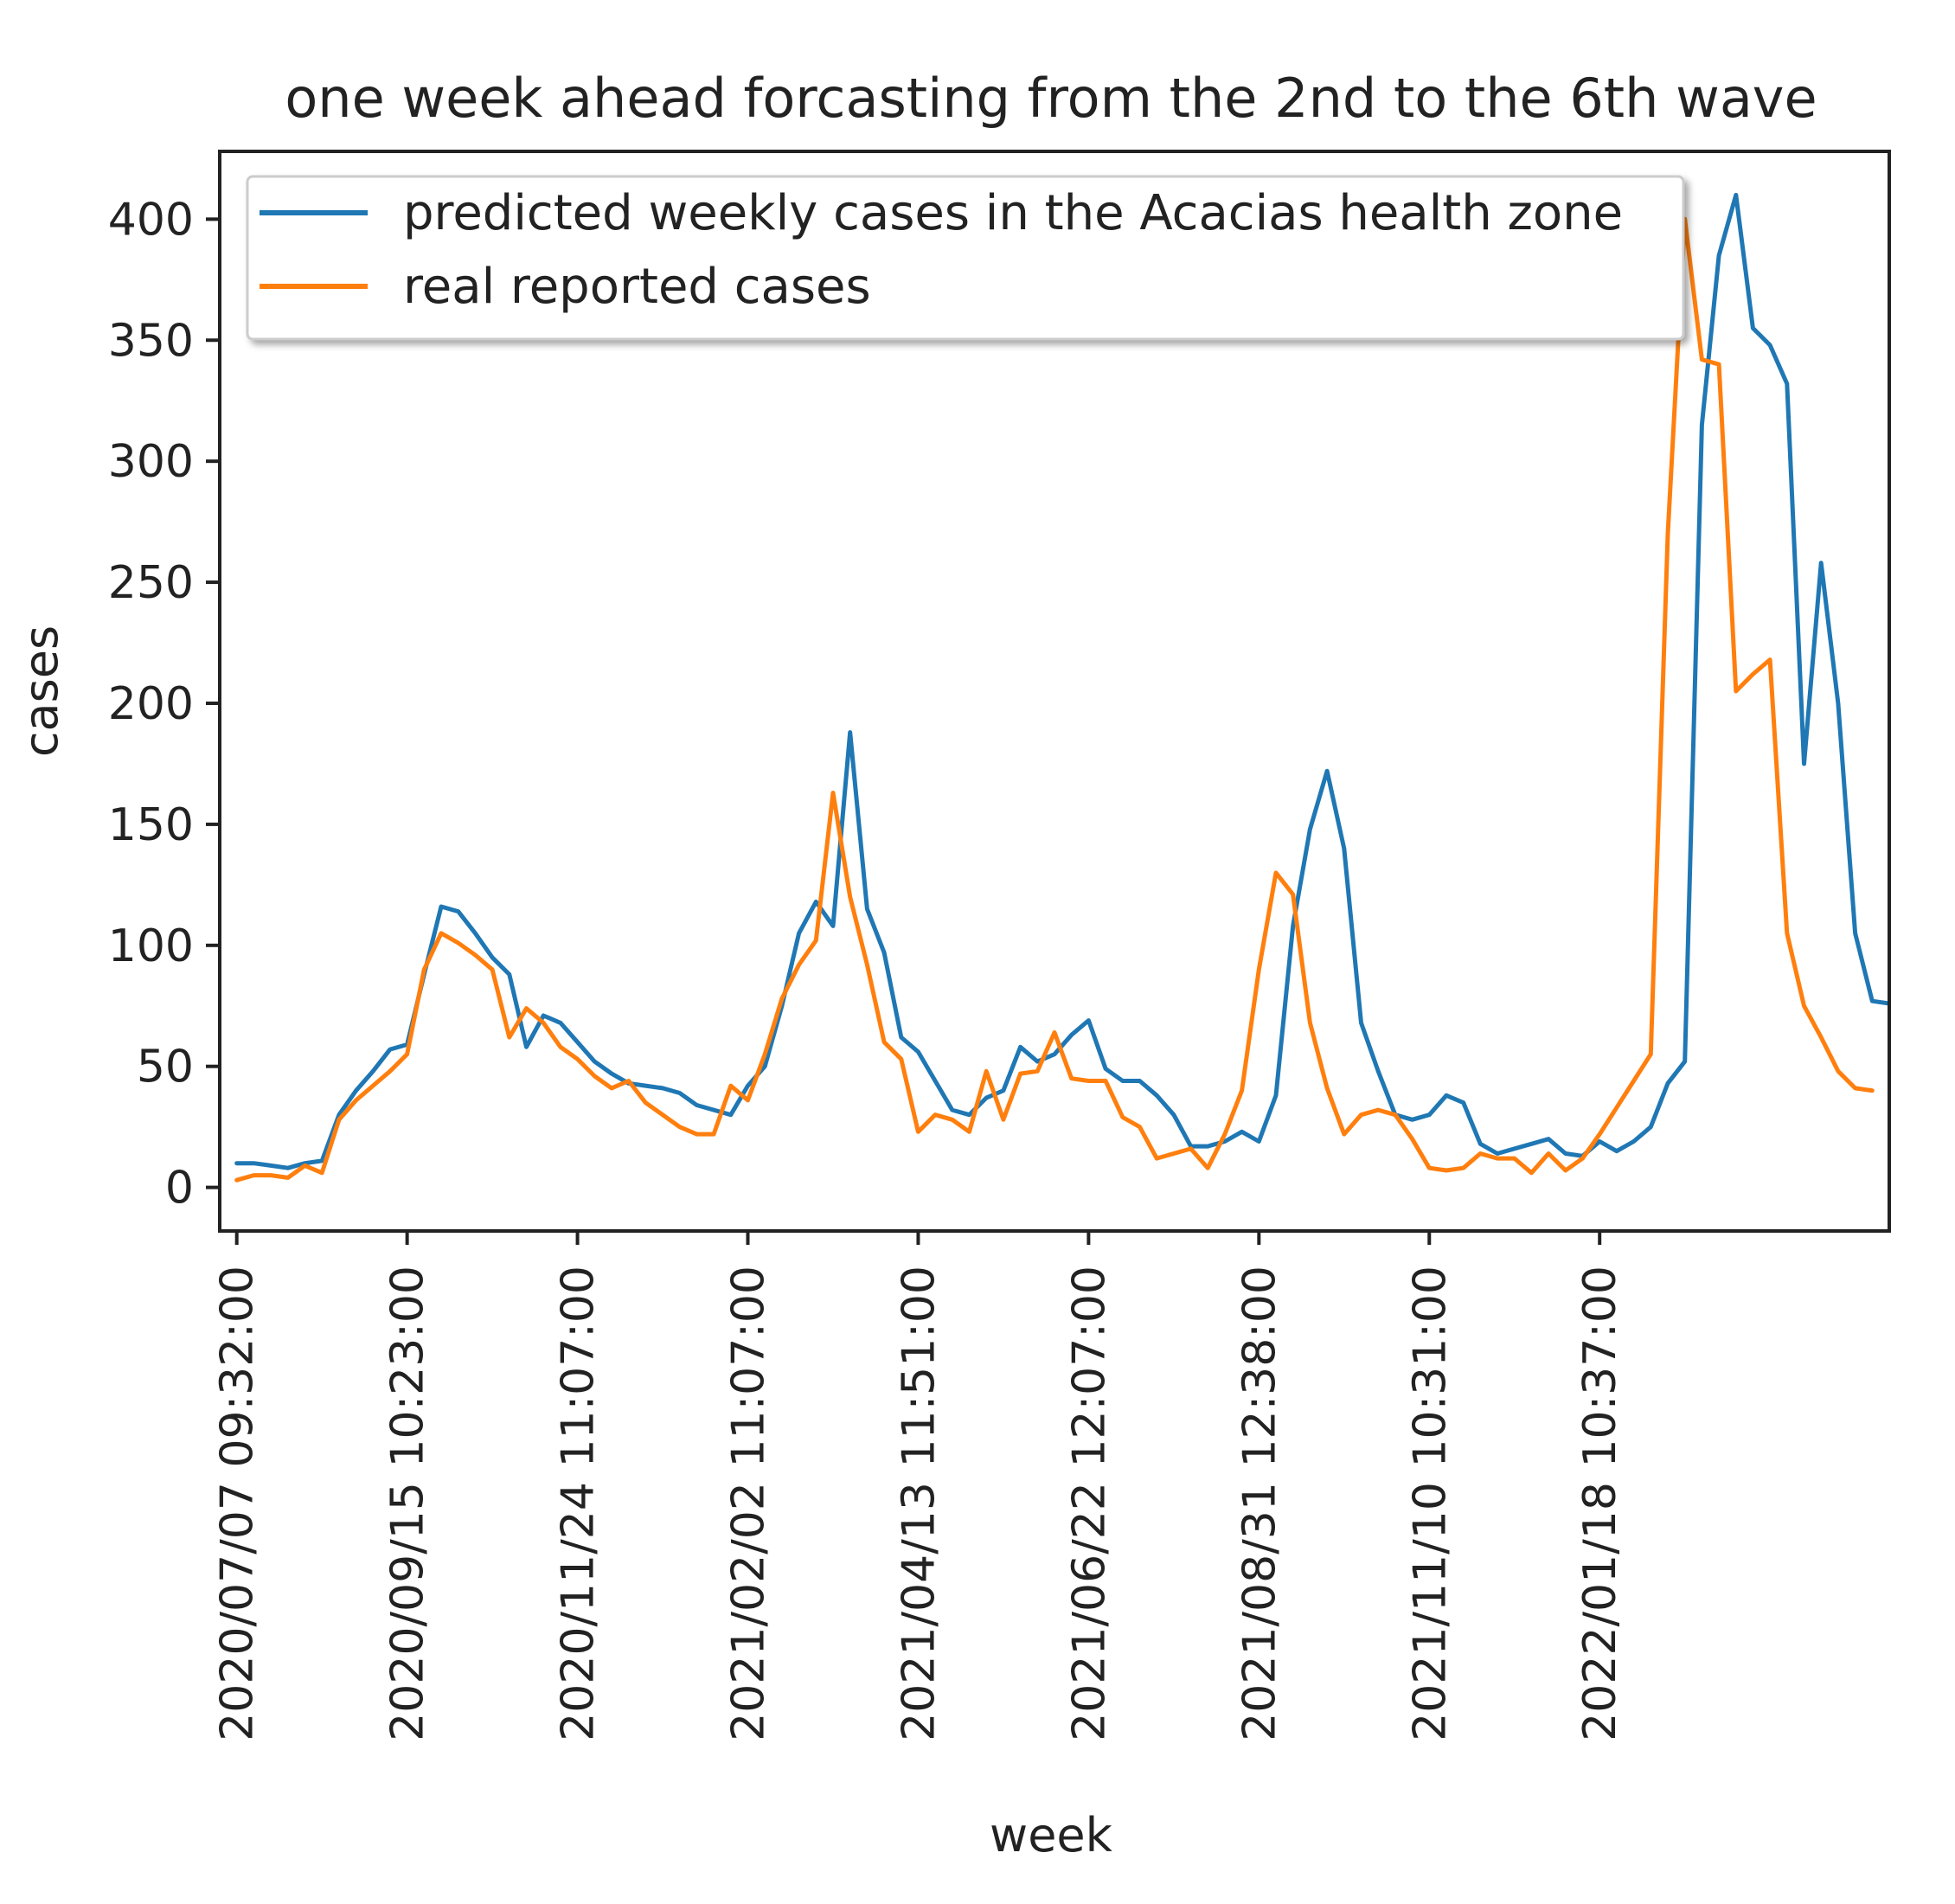 The image size is (1955, 1904). Describe the element at coordinates (579, 1503) in the screenshot. I see `x-tick-label: 2020/11/24 11:07:00` at that location.